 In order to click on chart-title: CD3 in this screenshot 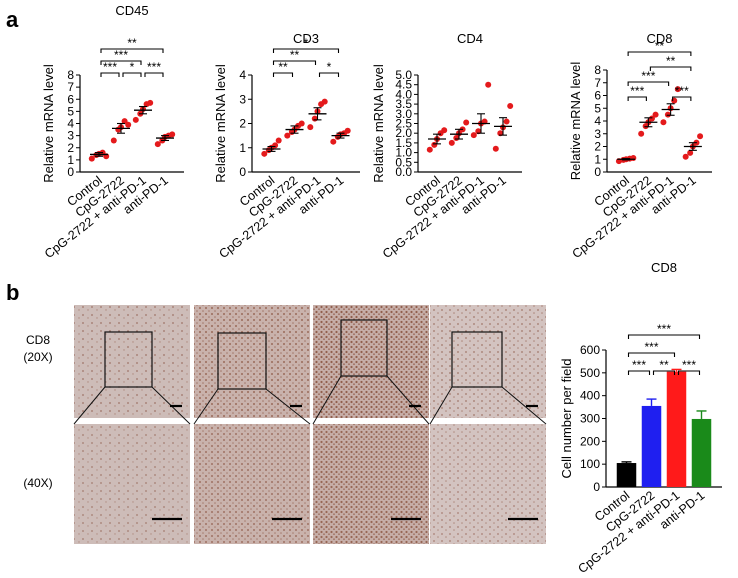, I will do `click(306, 38)`.